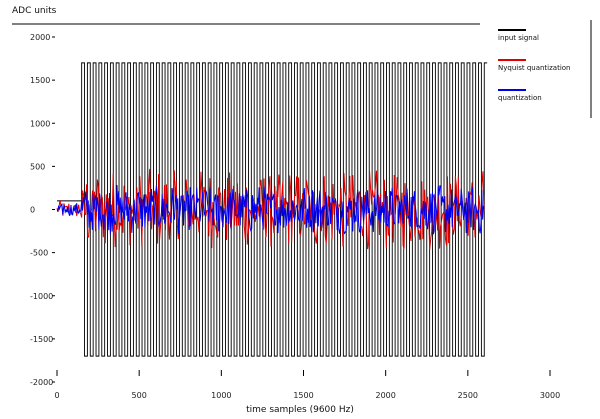  I want to click on y-tick-label: -1000, so click(41, 296).